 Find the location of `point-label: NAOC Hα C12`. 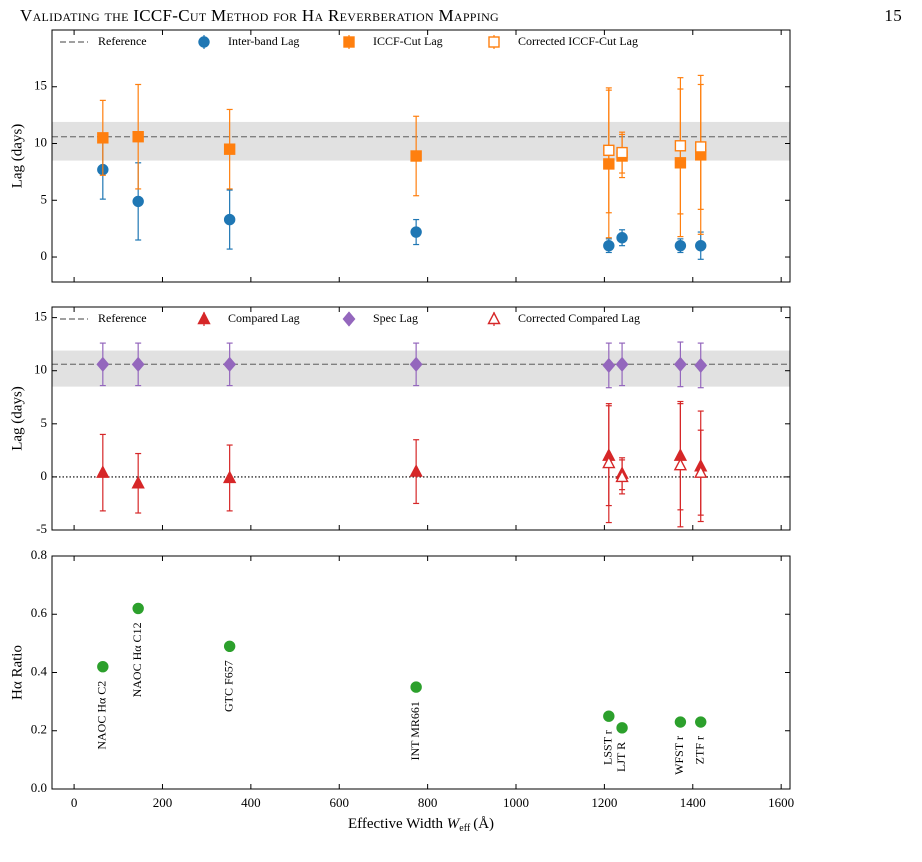

point-label: NAOC Hα C12 is located at coordinates (137, 659).